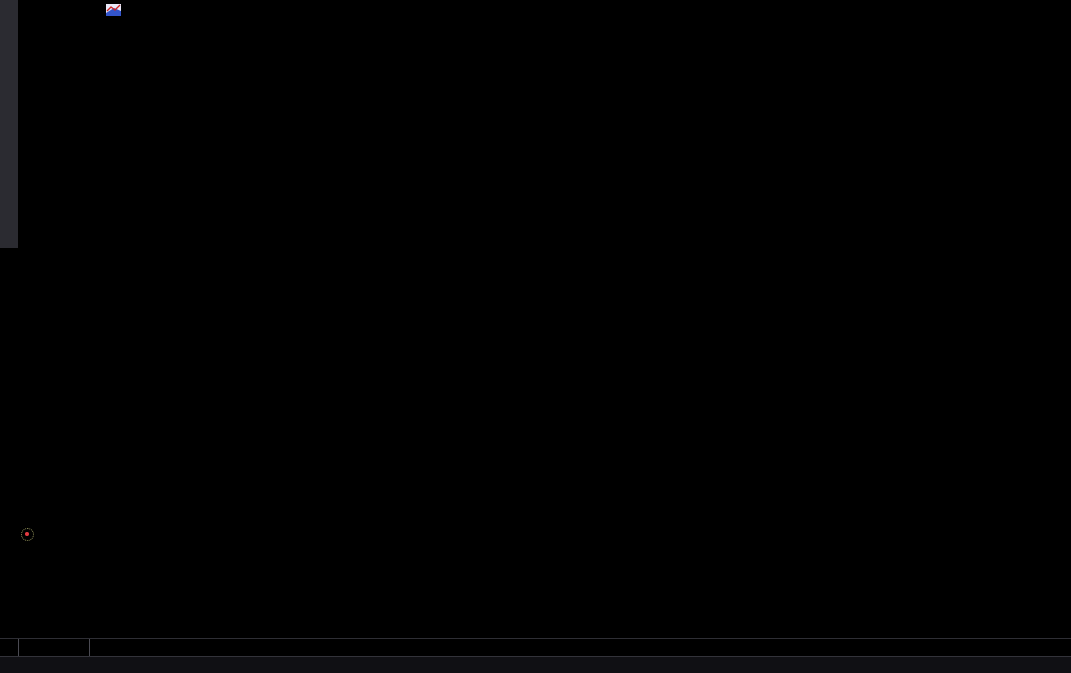  What do you see at coordinates (9, 124) in the screenshot?
I see `left-sidebar` at bounding box center [9, 124].